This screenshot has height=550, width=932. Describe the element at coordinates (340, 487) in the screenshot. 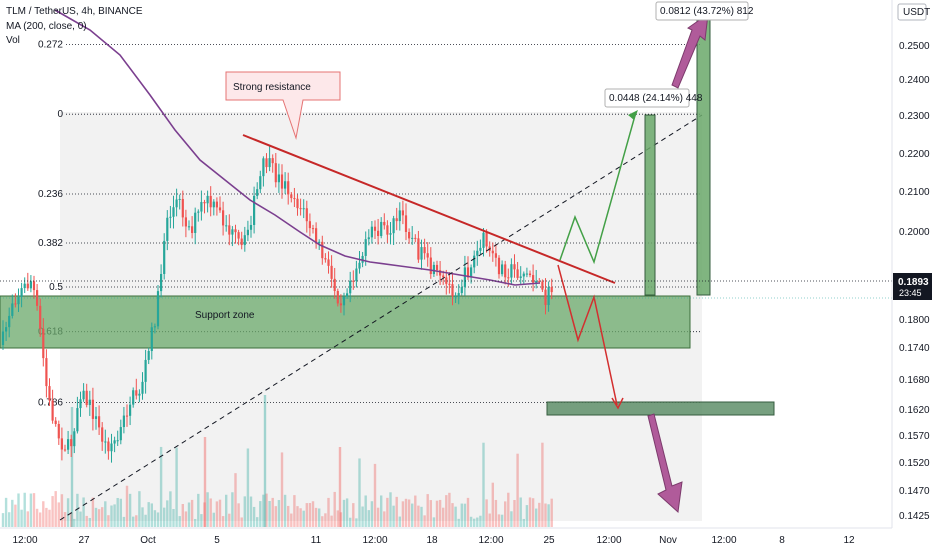

I see `volume-spike` at that location.